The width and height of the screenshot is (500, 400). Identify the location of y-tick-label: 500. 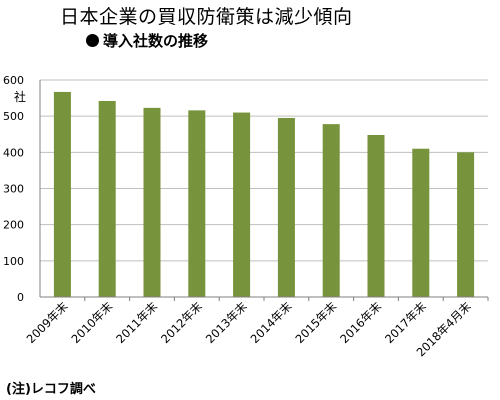
(13, 116).